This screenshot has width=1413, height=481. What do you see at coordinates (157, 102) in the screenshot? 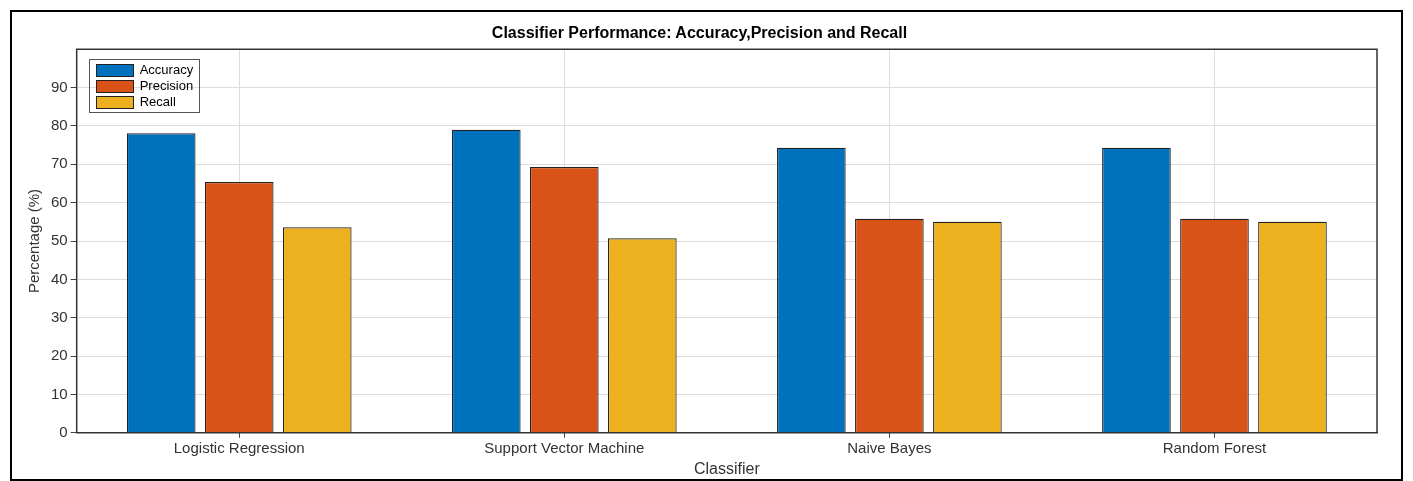
I see `legend-label: Recall` at bounding box center [157, 102].